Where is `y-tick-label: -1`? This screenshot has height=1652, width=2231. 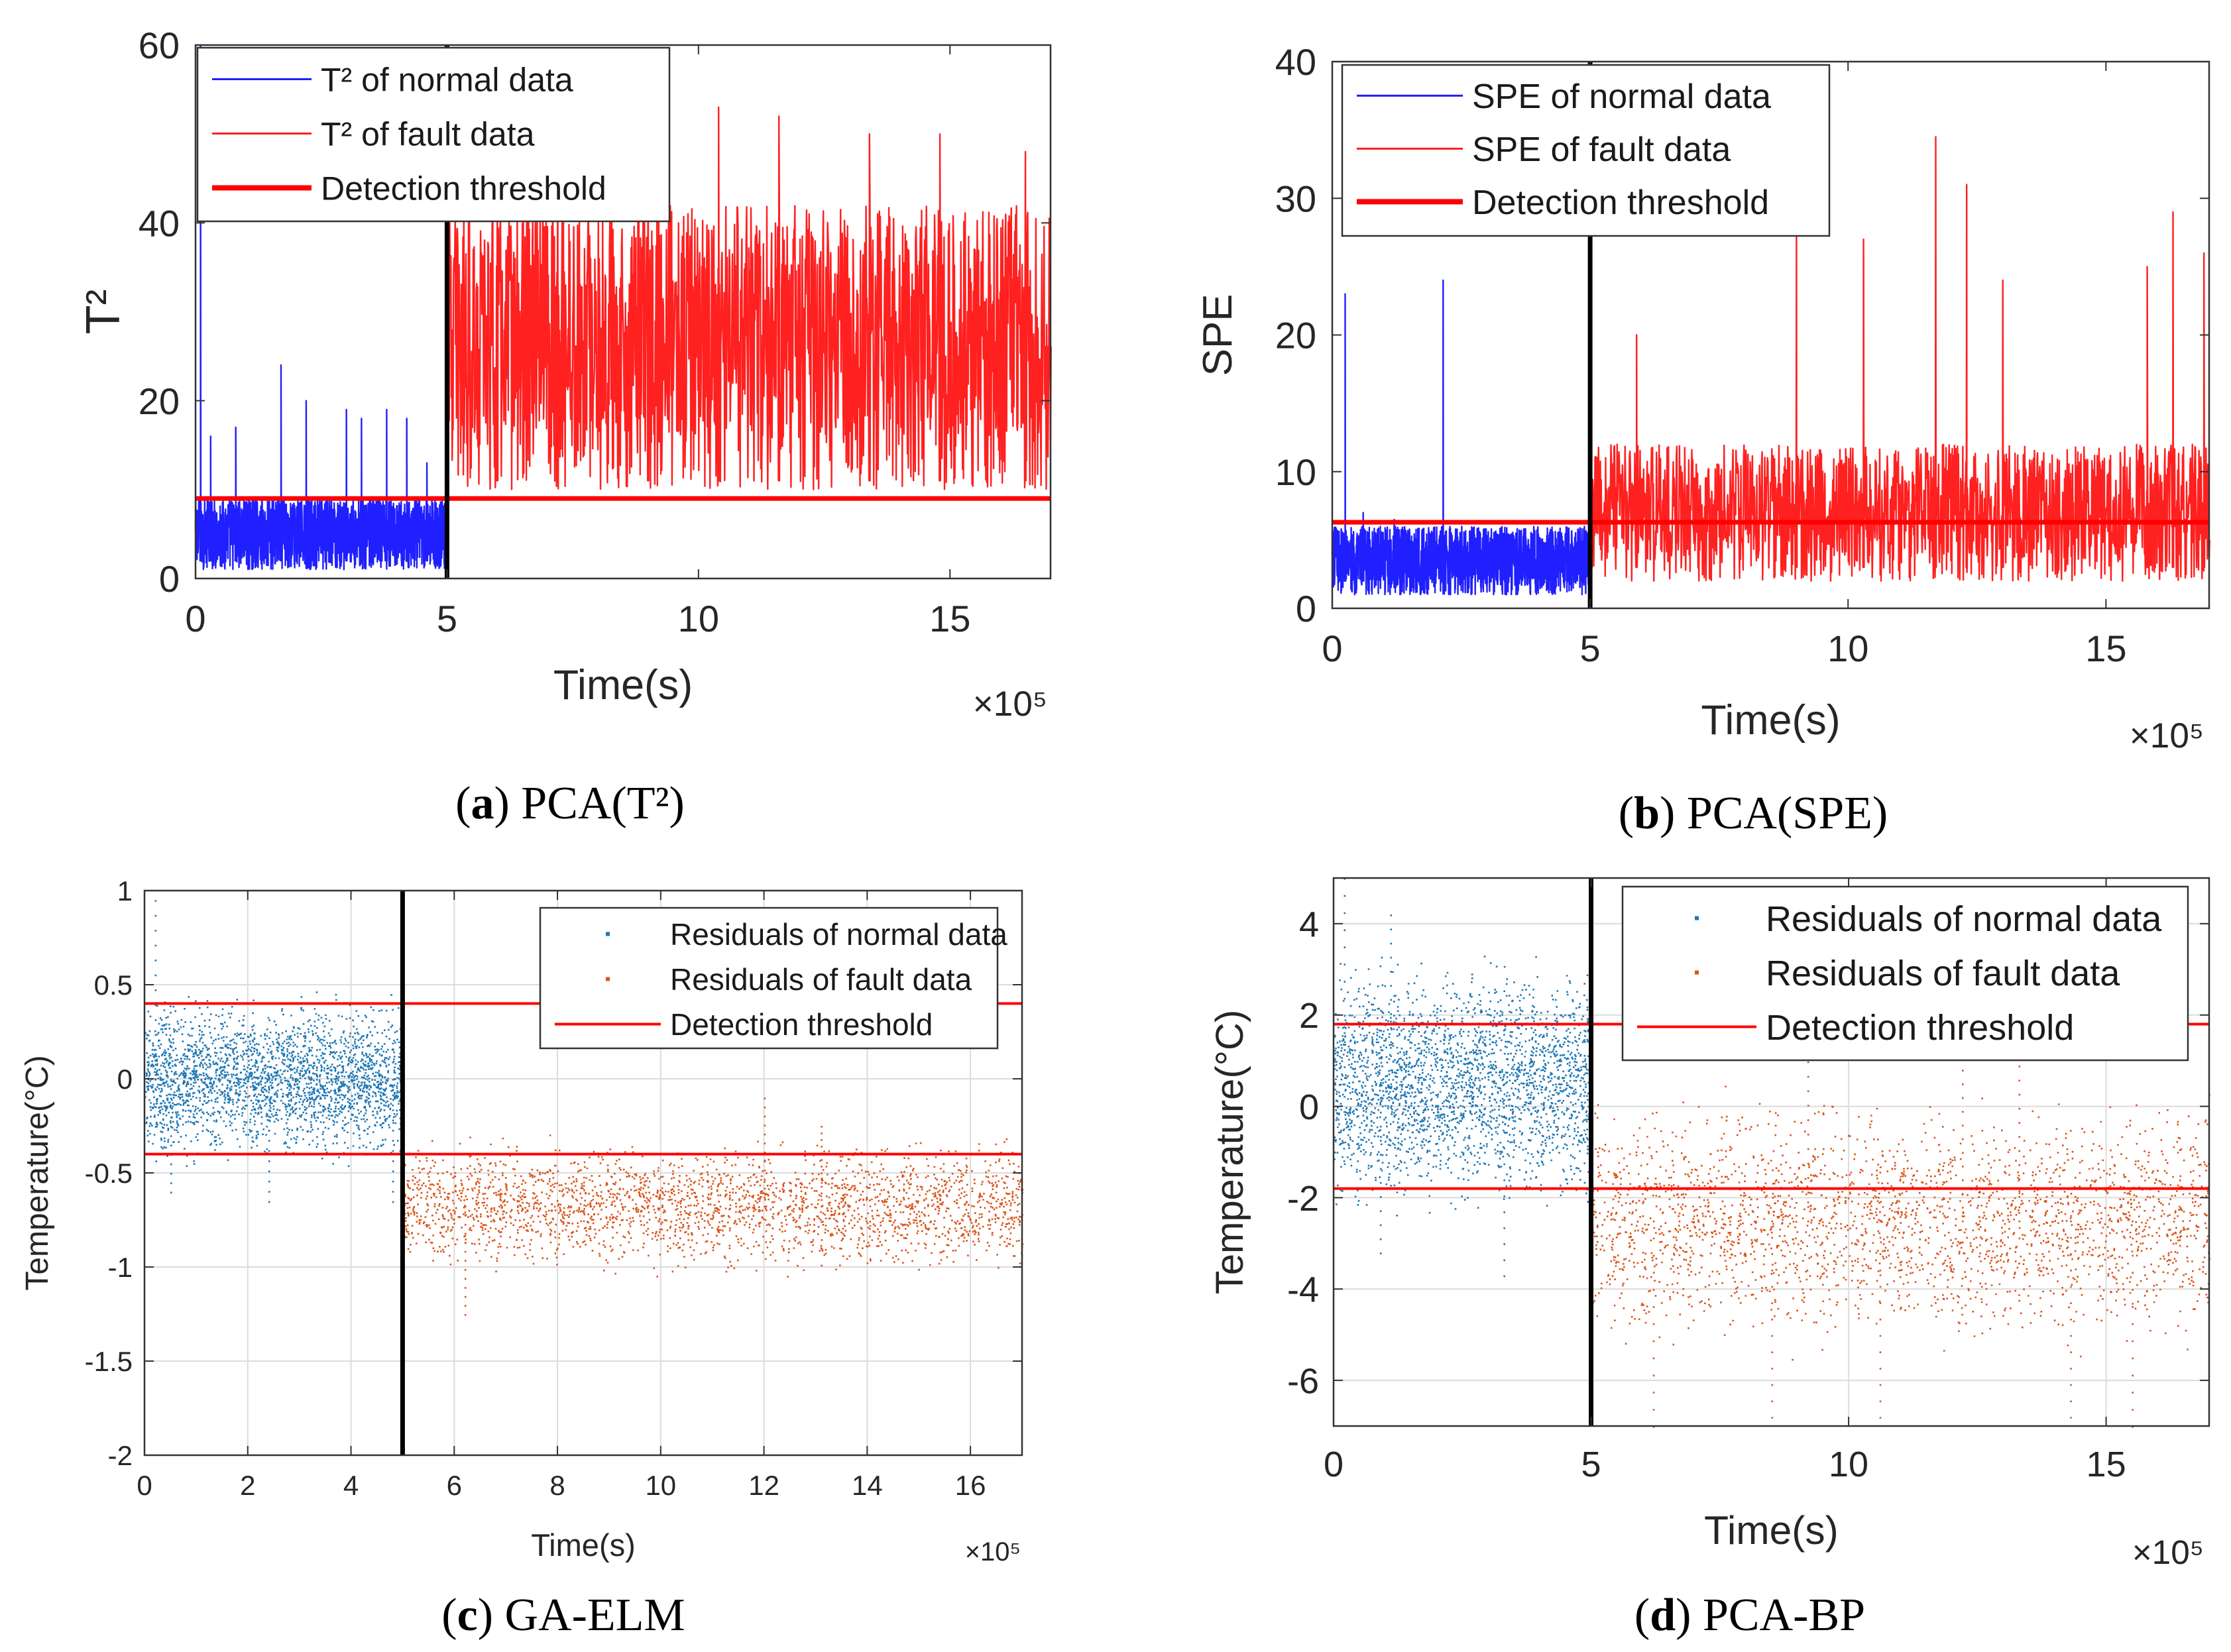 y-tick-label: -1 is located at coordinates (120, 1267).